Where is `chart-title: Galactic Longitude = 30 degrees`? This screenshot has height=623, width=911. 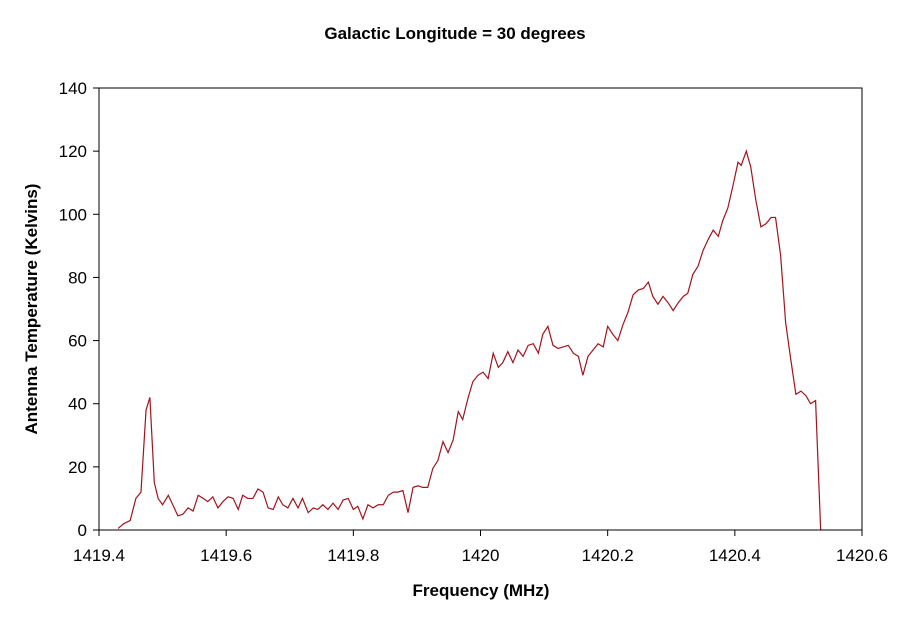
chart-title: Galactic Longitude = 30 degrees is located at coordinates (454, 33).